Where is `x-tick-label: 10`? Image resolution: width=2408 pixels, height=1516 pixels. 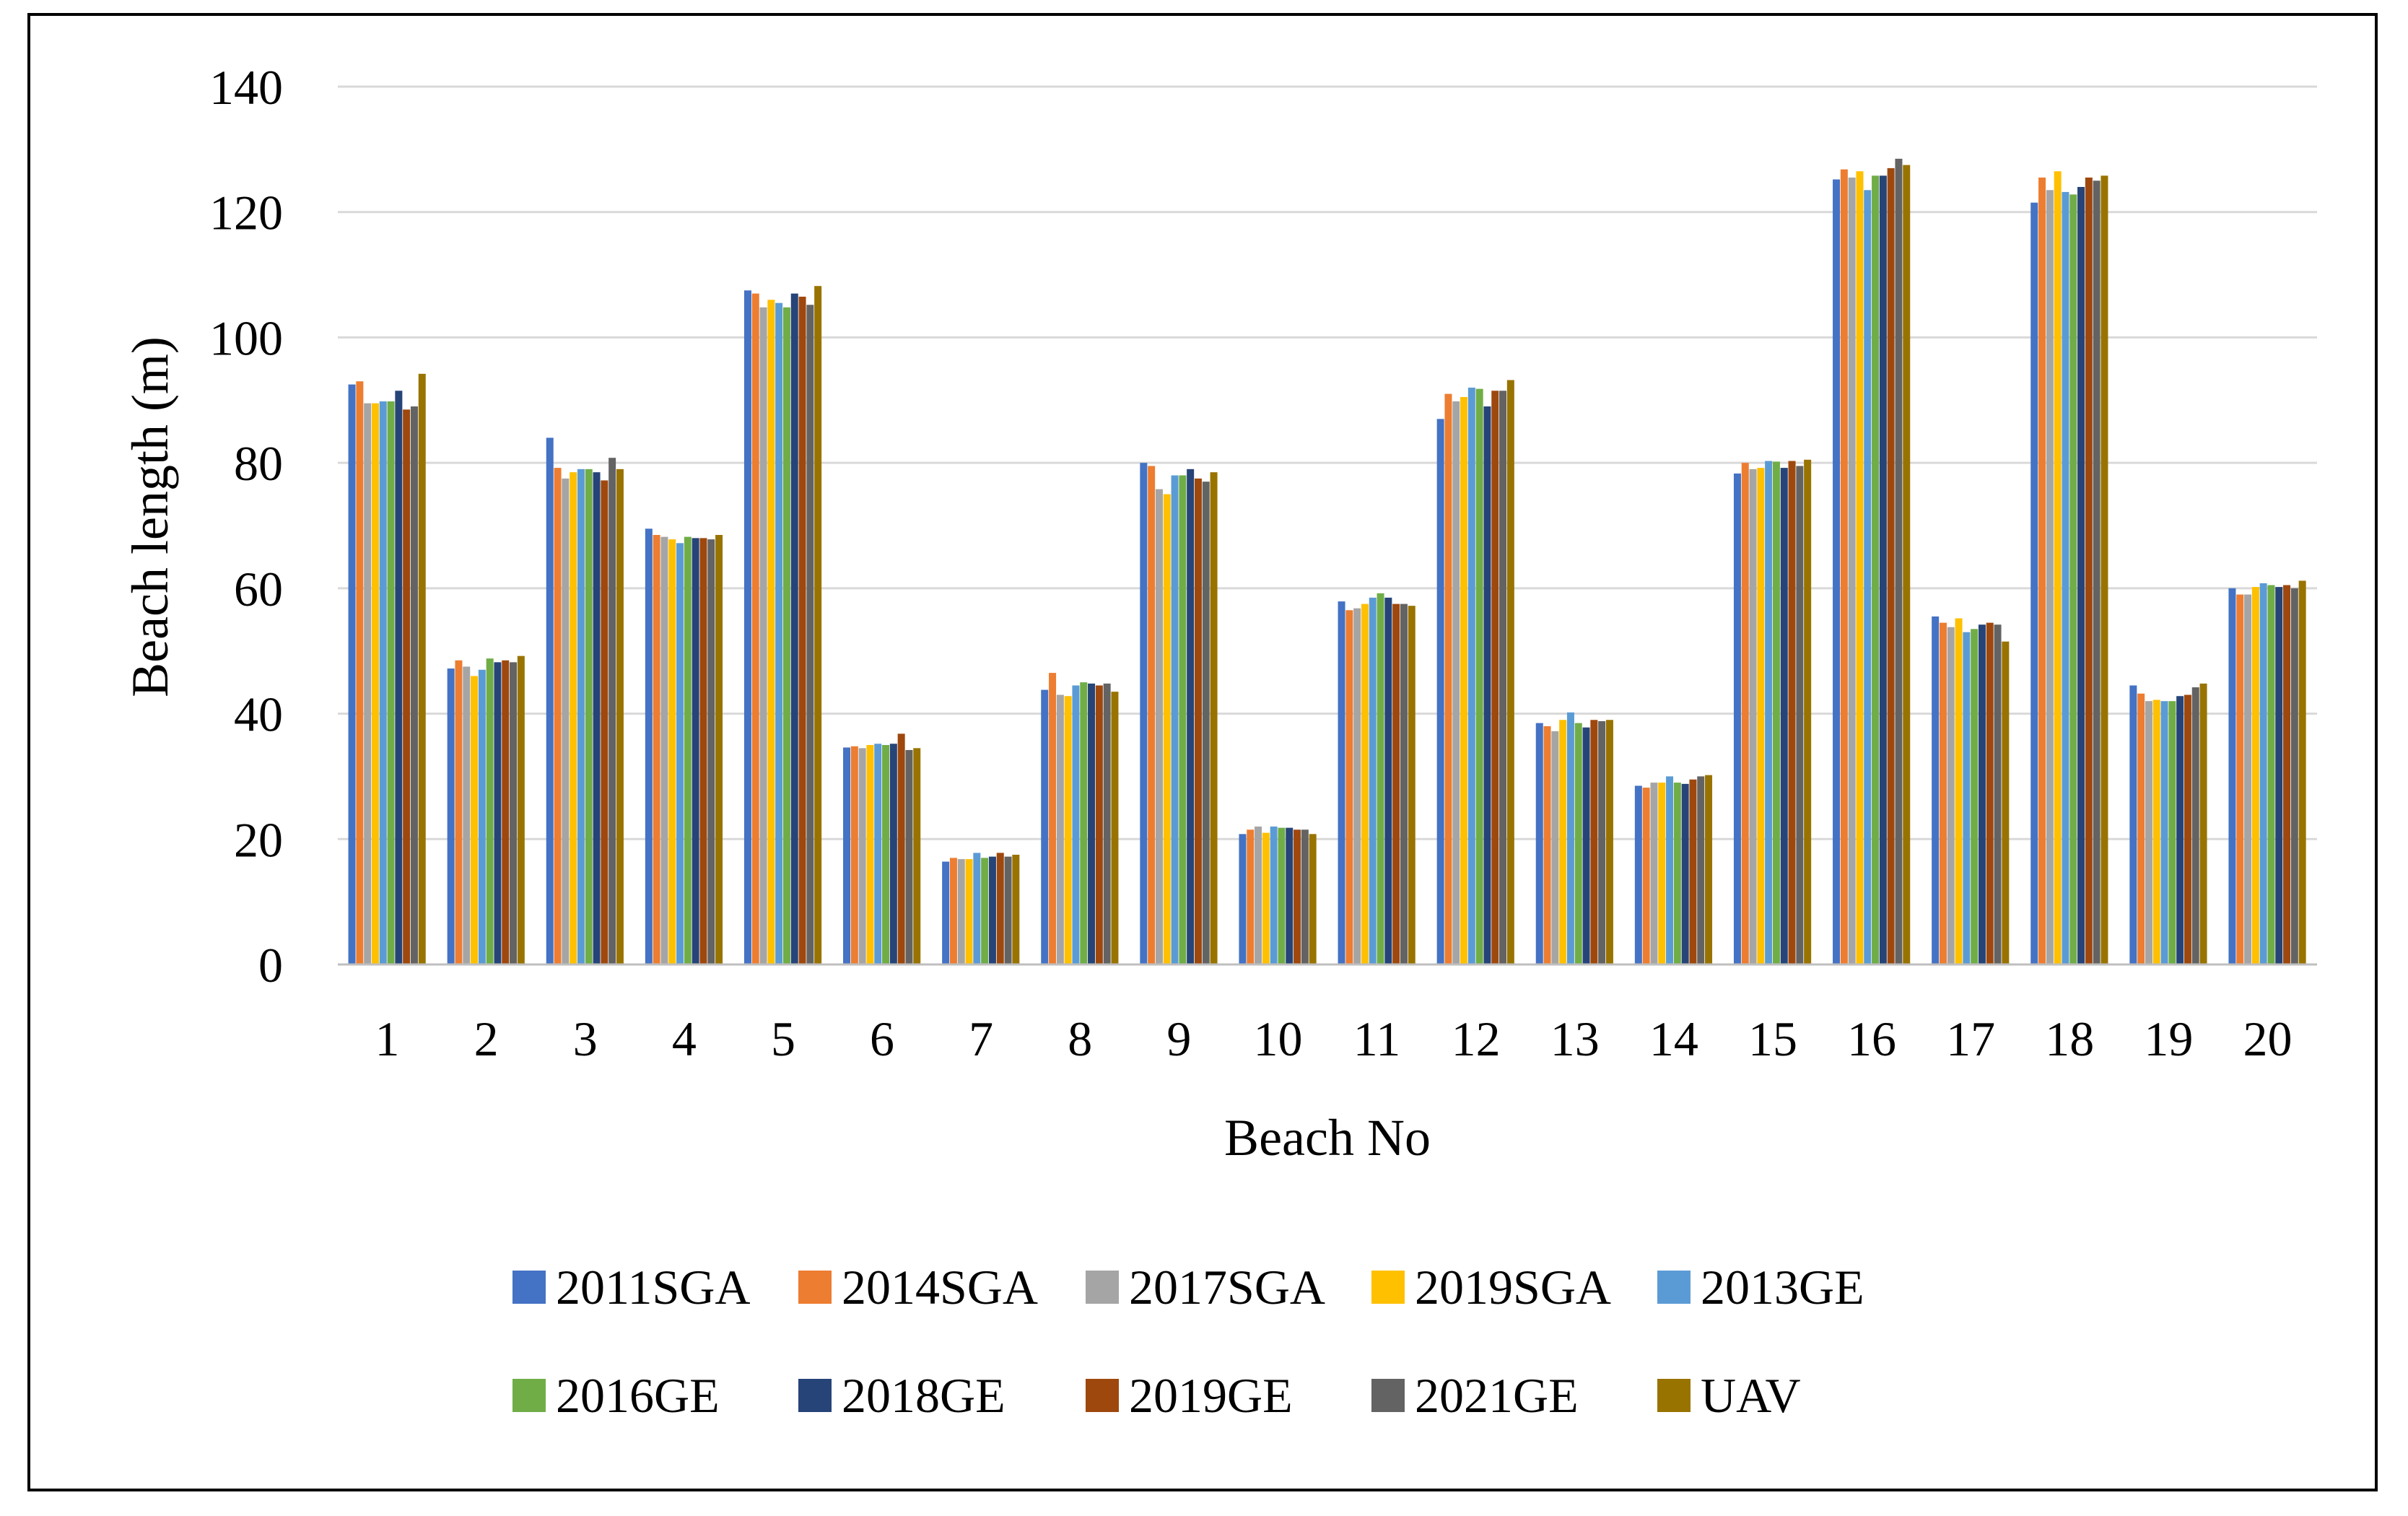
x-tick-label: 10 is located at coordinates (1277, 1038).